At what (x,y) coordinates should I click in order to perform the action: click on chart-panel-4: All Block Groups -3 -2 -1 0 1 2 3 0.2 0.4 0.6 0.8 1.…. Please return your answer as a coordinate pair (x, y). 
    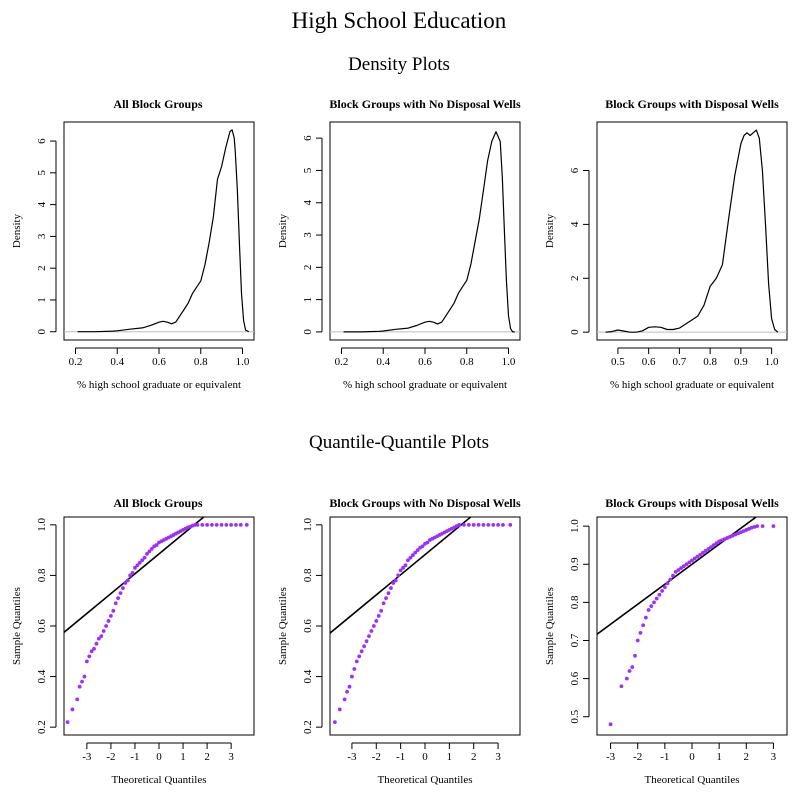
    Looking at the image, I should click on (133, 641).